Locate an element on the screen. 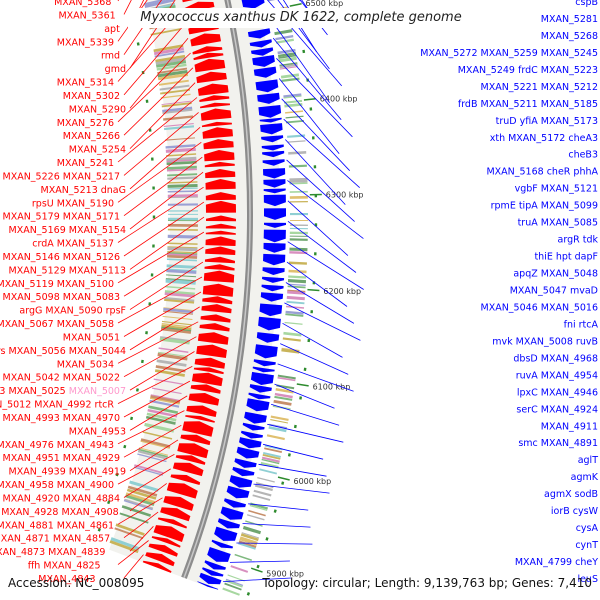  left-gene-label: MXAN_5146 MXAN_5126 is located at coordinates (62, 257).